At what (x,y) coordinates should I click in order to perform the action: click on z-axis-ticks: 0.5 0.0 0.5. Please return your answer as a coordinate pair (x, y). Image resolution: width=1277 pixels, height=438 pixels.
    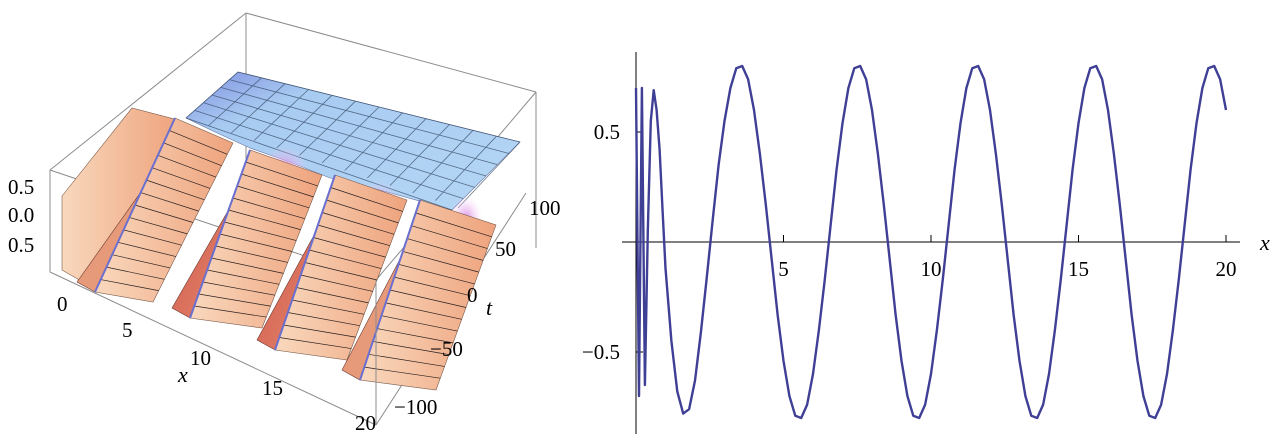
    Looking at the image, I should click on (21, 216).